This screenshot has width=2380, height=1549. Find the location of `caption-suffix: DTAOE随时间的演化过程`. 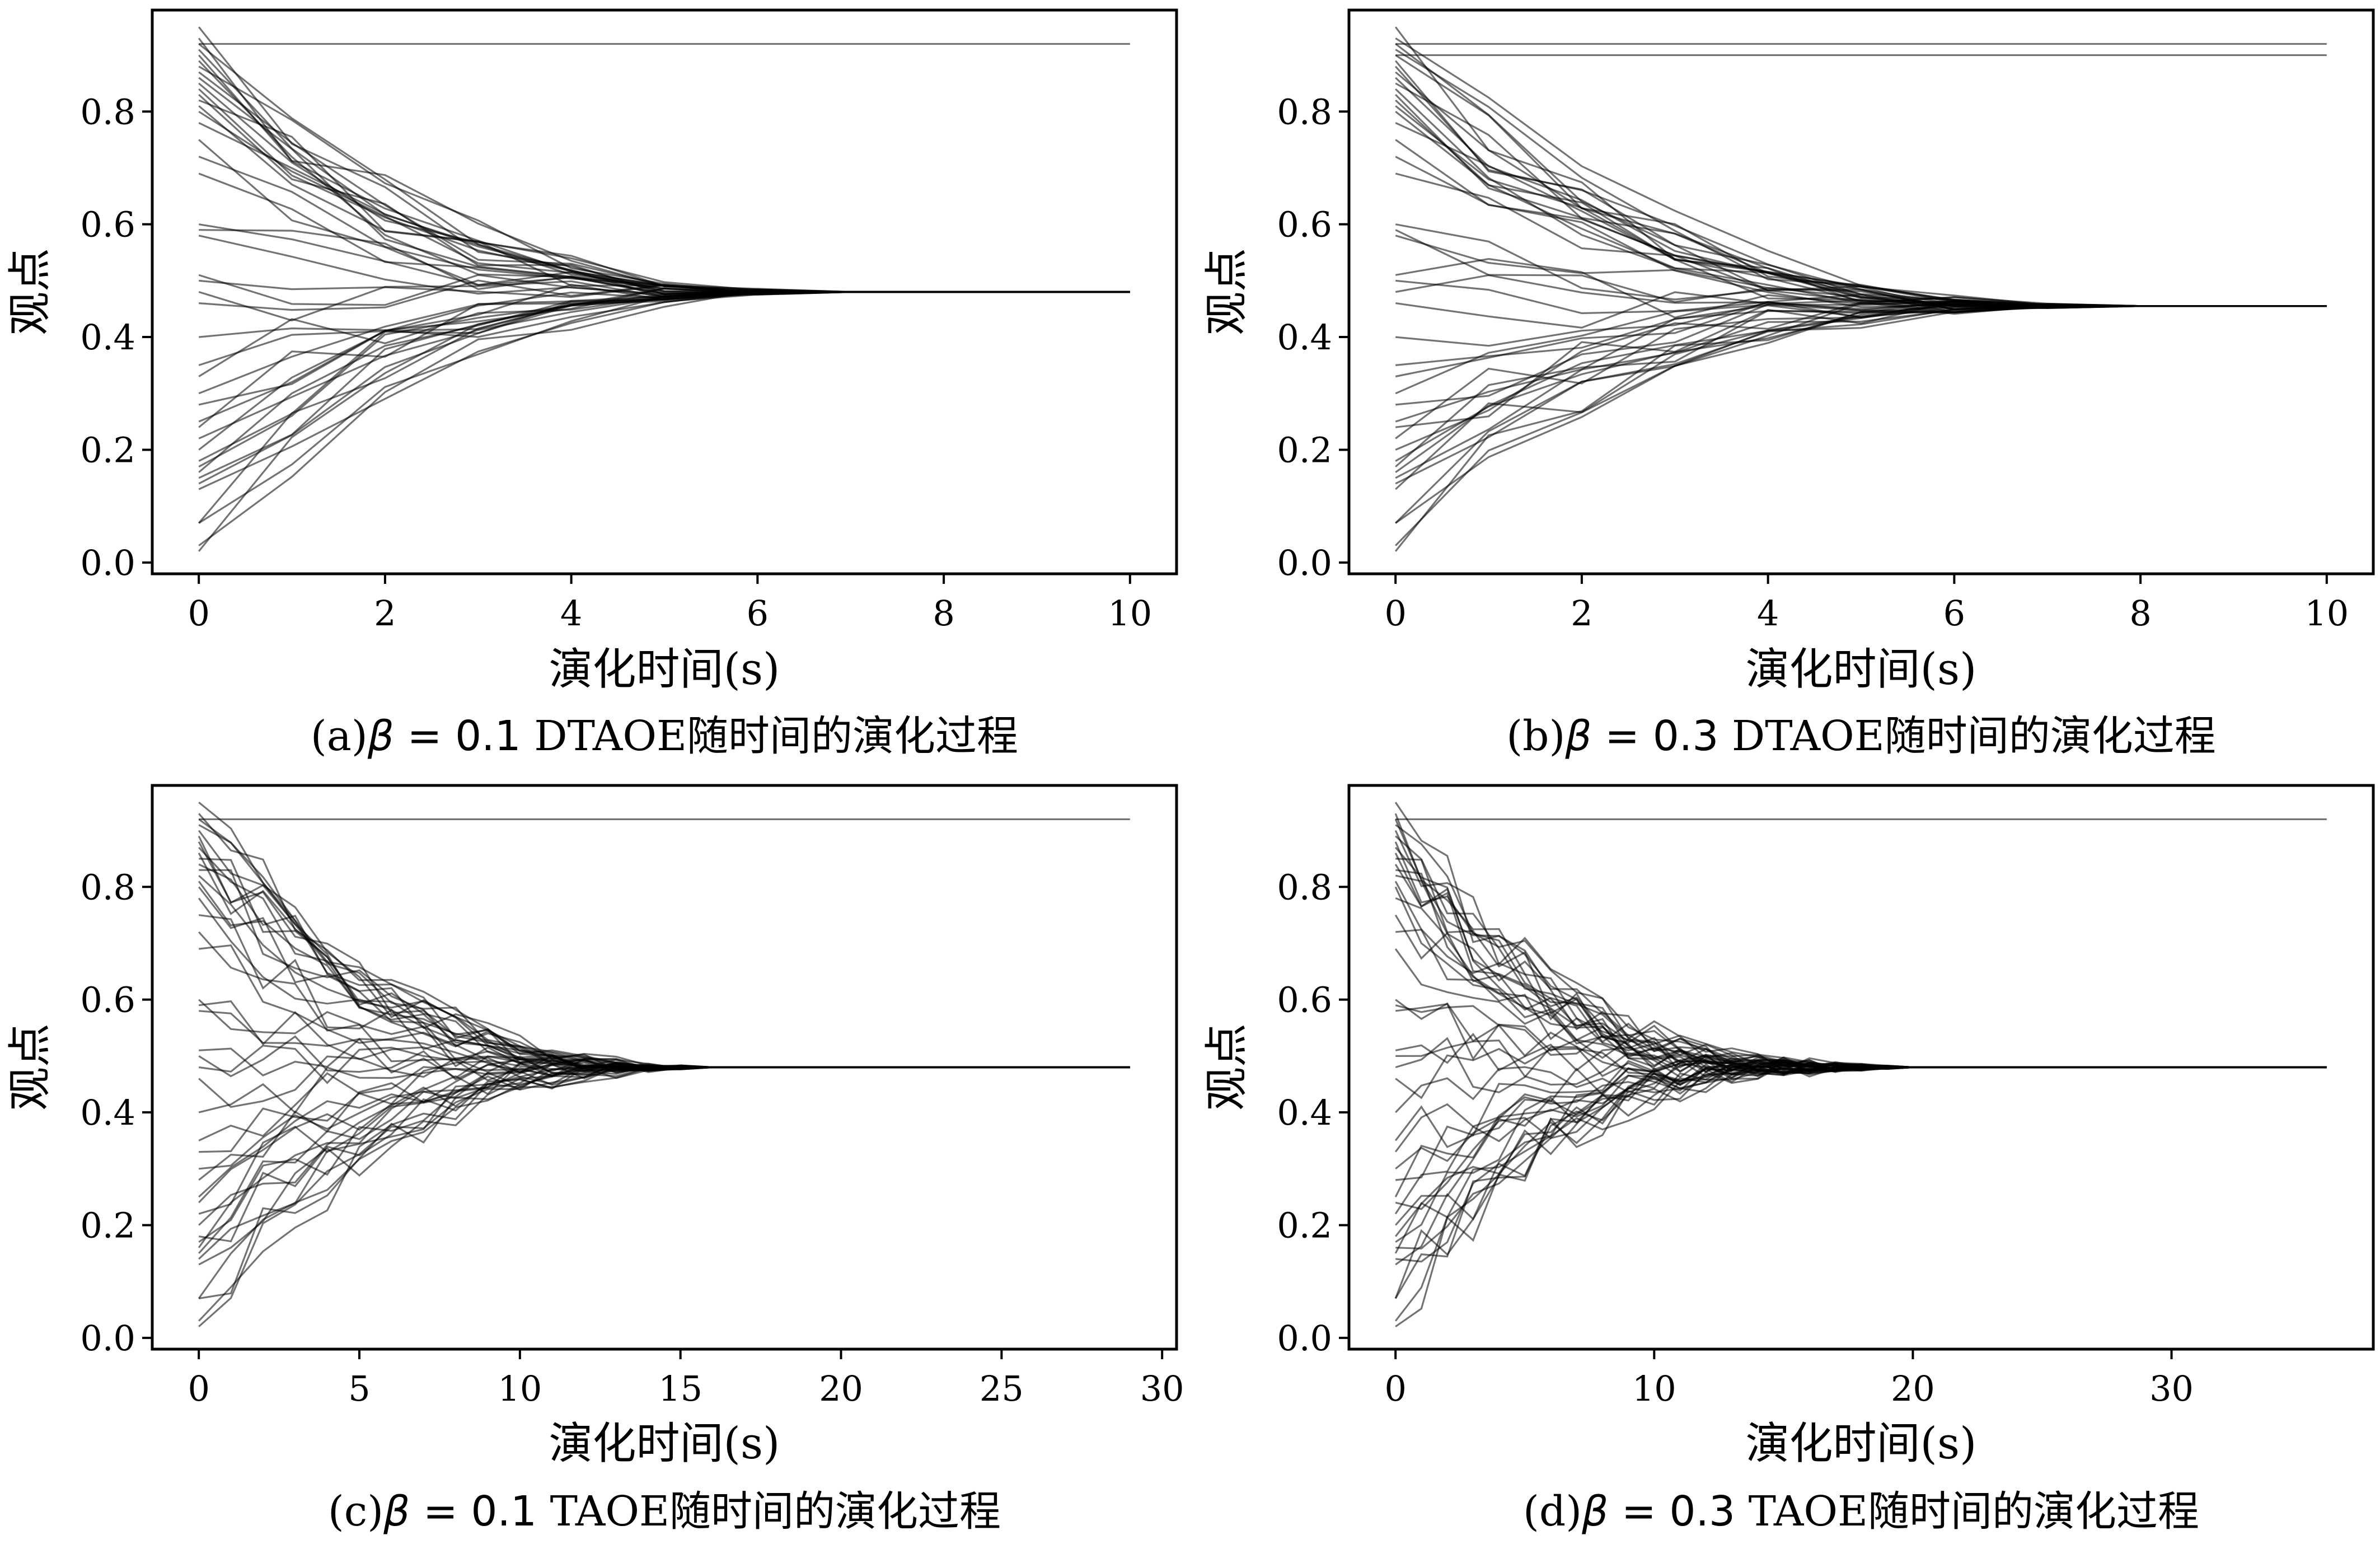

caption-suffix: DTAOE随时间的演化过程 is located at coordinates (770, 736).